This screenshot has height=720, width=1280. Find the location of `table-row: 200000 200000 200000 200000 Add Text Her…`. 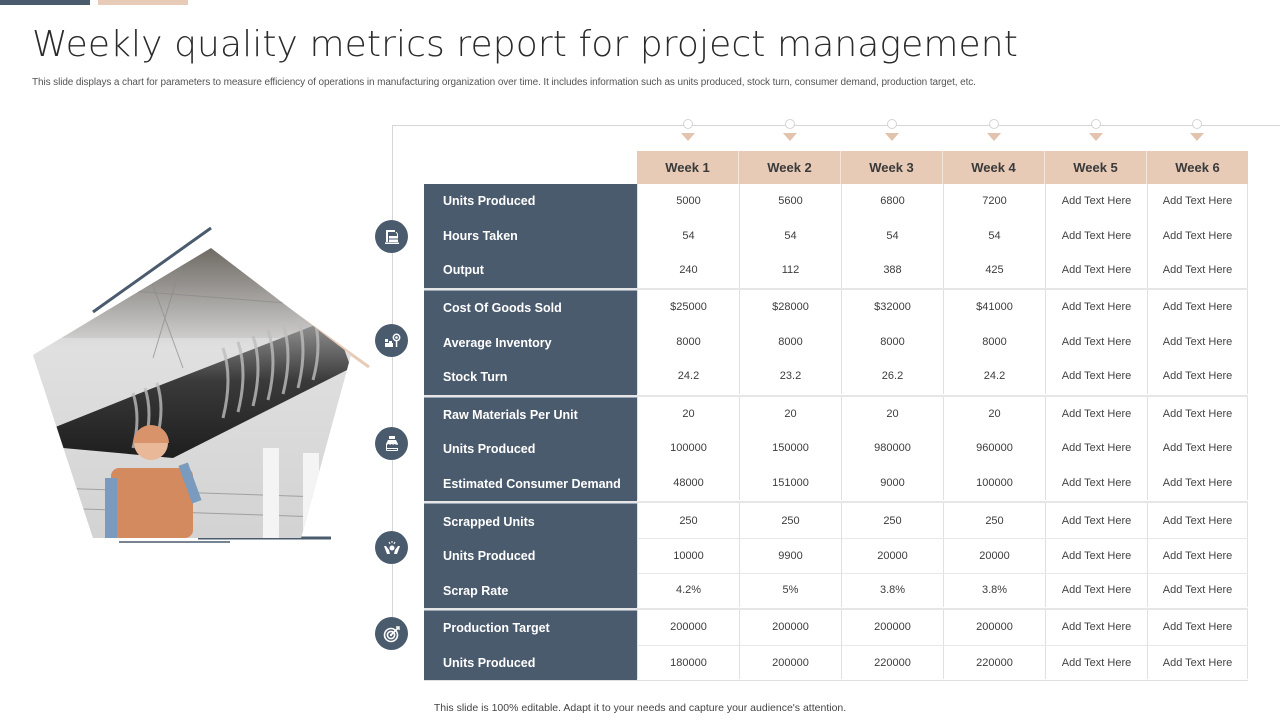

table-row: 200000 200000 200000 200000 Add Text Her… is located at coordinates (942, 627).